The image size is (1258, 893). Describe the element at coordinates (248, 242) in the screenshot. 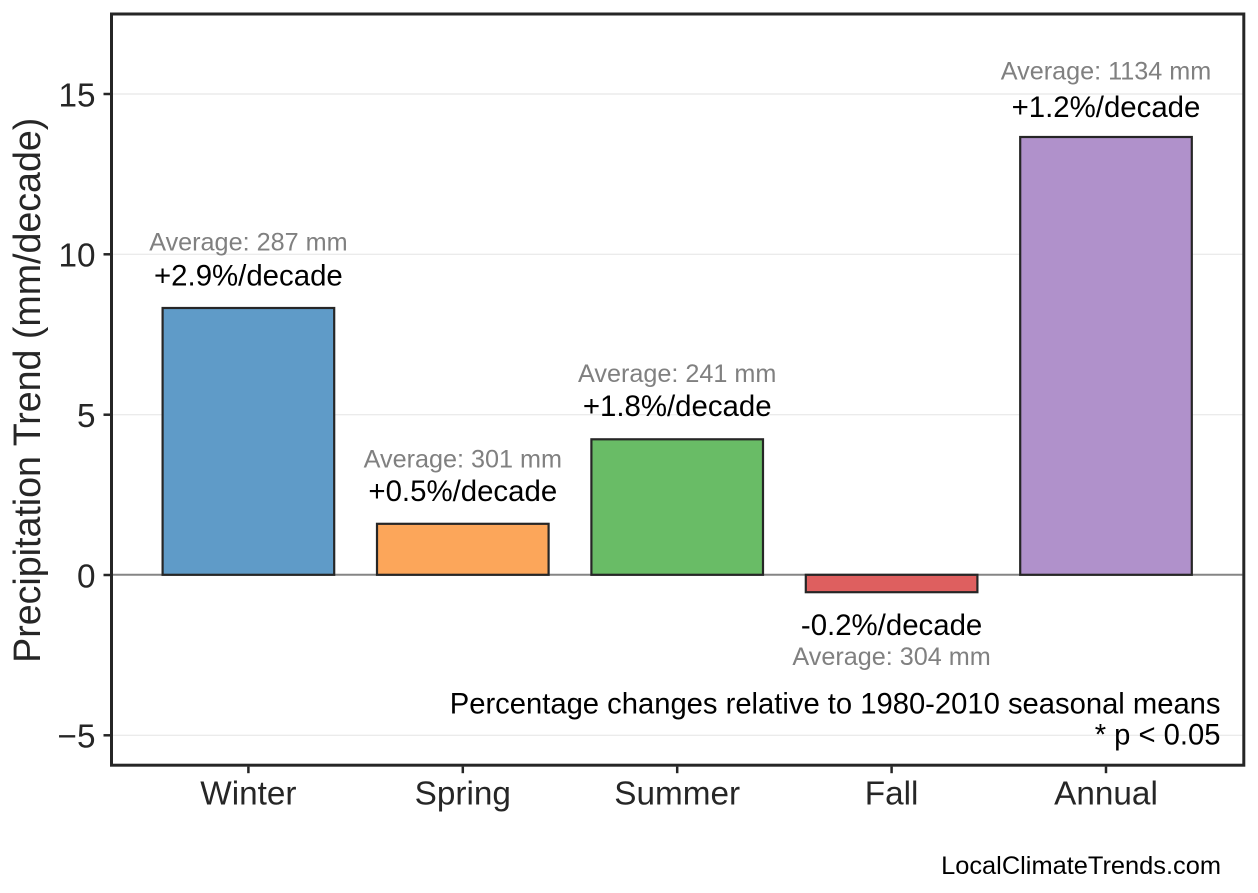

I see `svg-text: Average: 287 mm` at that location.